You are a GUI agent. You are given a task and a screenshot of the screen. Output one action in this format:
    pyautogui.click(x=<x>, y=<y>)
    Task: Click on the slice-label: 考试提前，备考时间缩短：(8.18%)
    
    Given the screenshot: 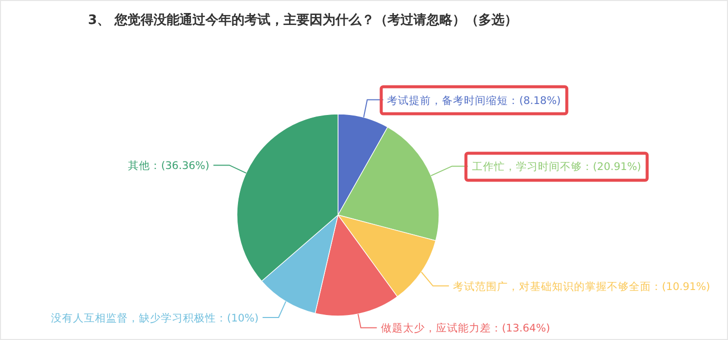 What is the action you would take?
    pyautogui.click(x=474, y=100)
    